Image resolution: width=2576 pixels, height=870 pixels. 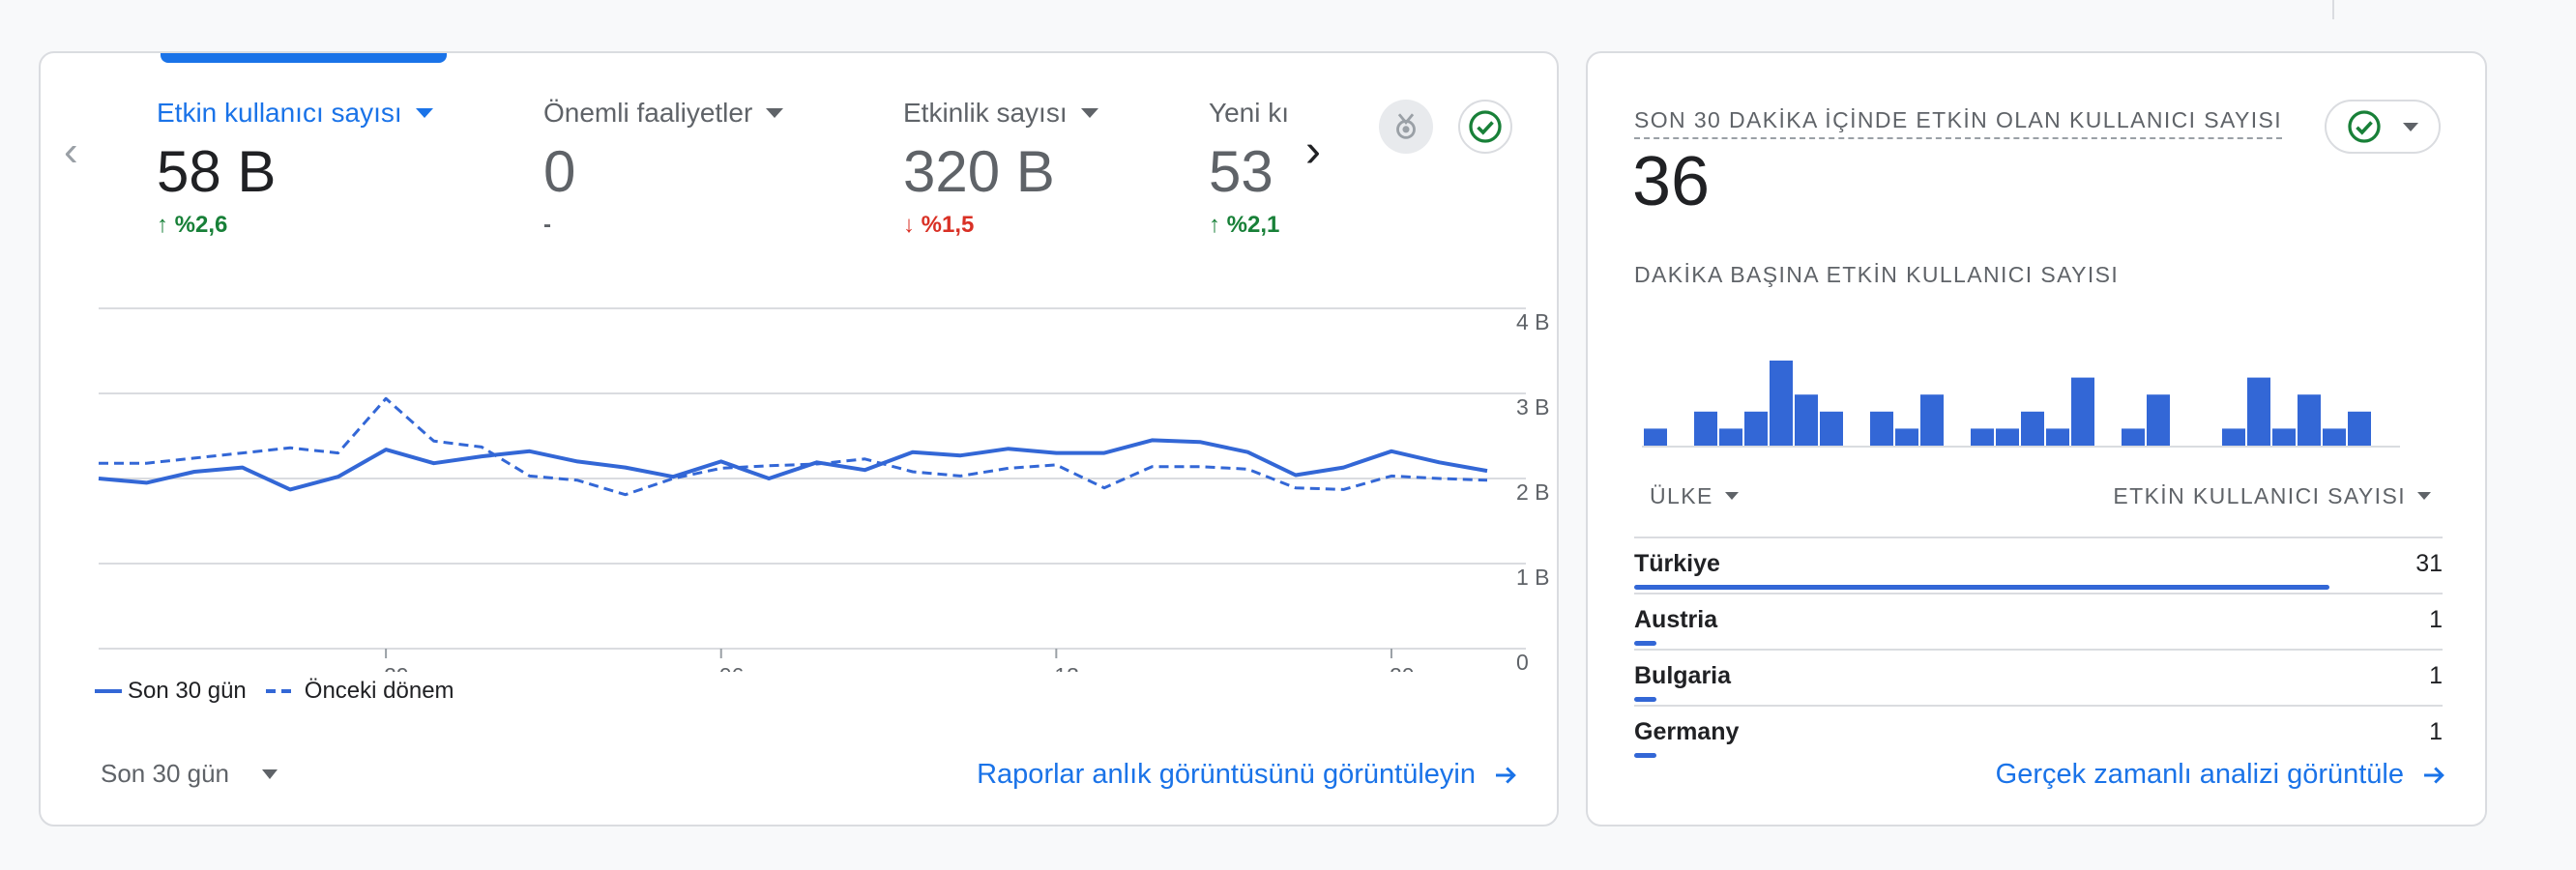 I want to click on row-country: Türkiye, so click(x=1677, y=563).